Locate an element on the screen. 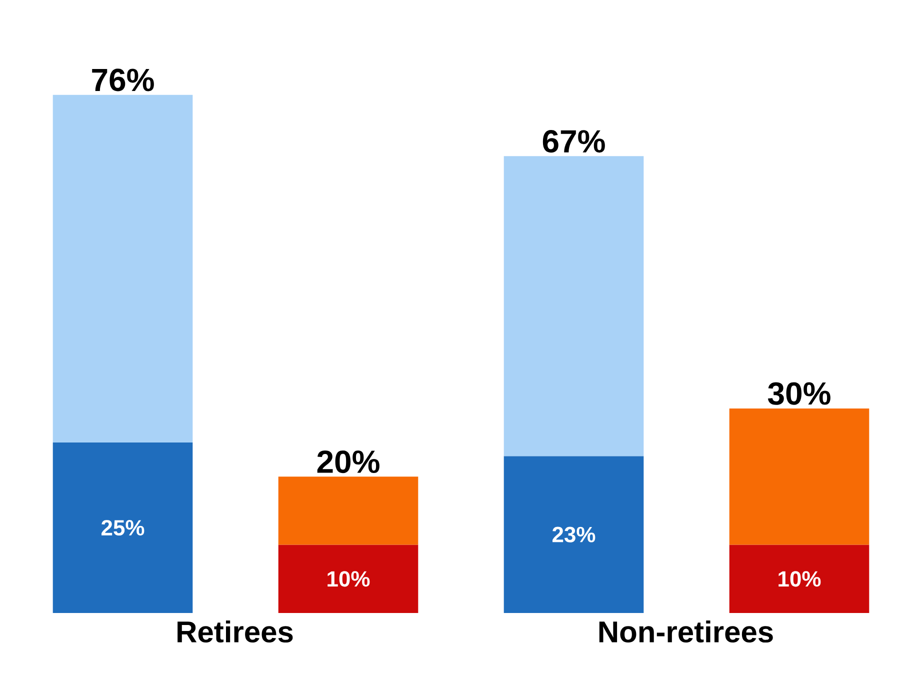  total-label: 30% is located at coordinates (799, 393).